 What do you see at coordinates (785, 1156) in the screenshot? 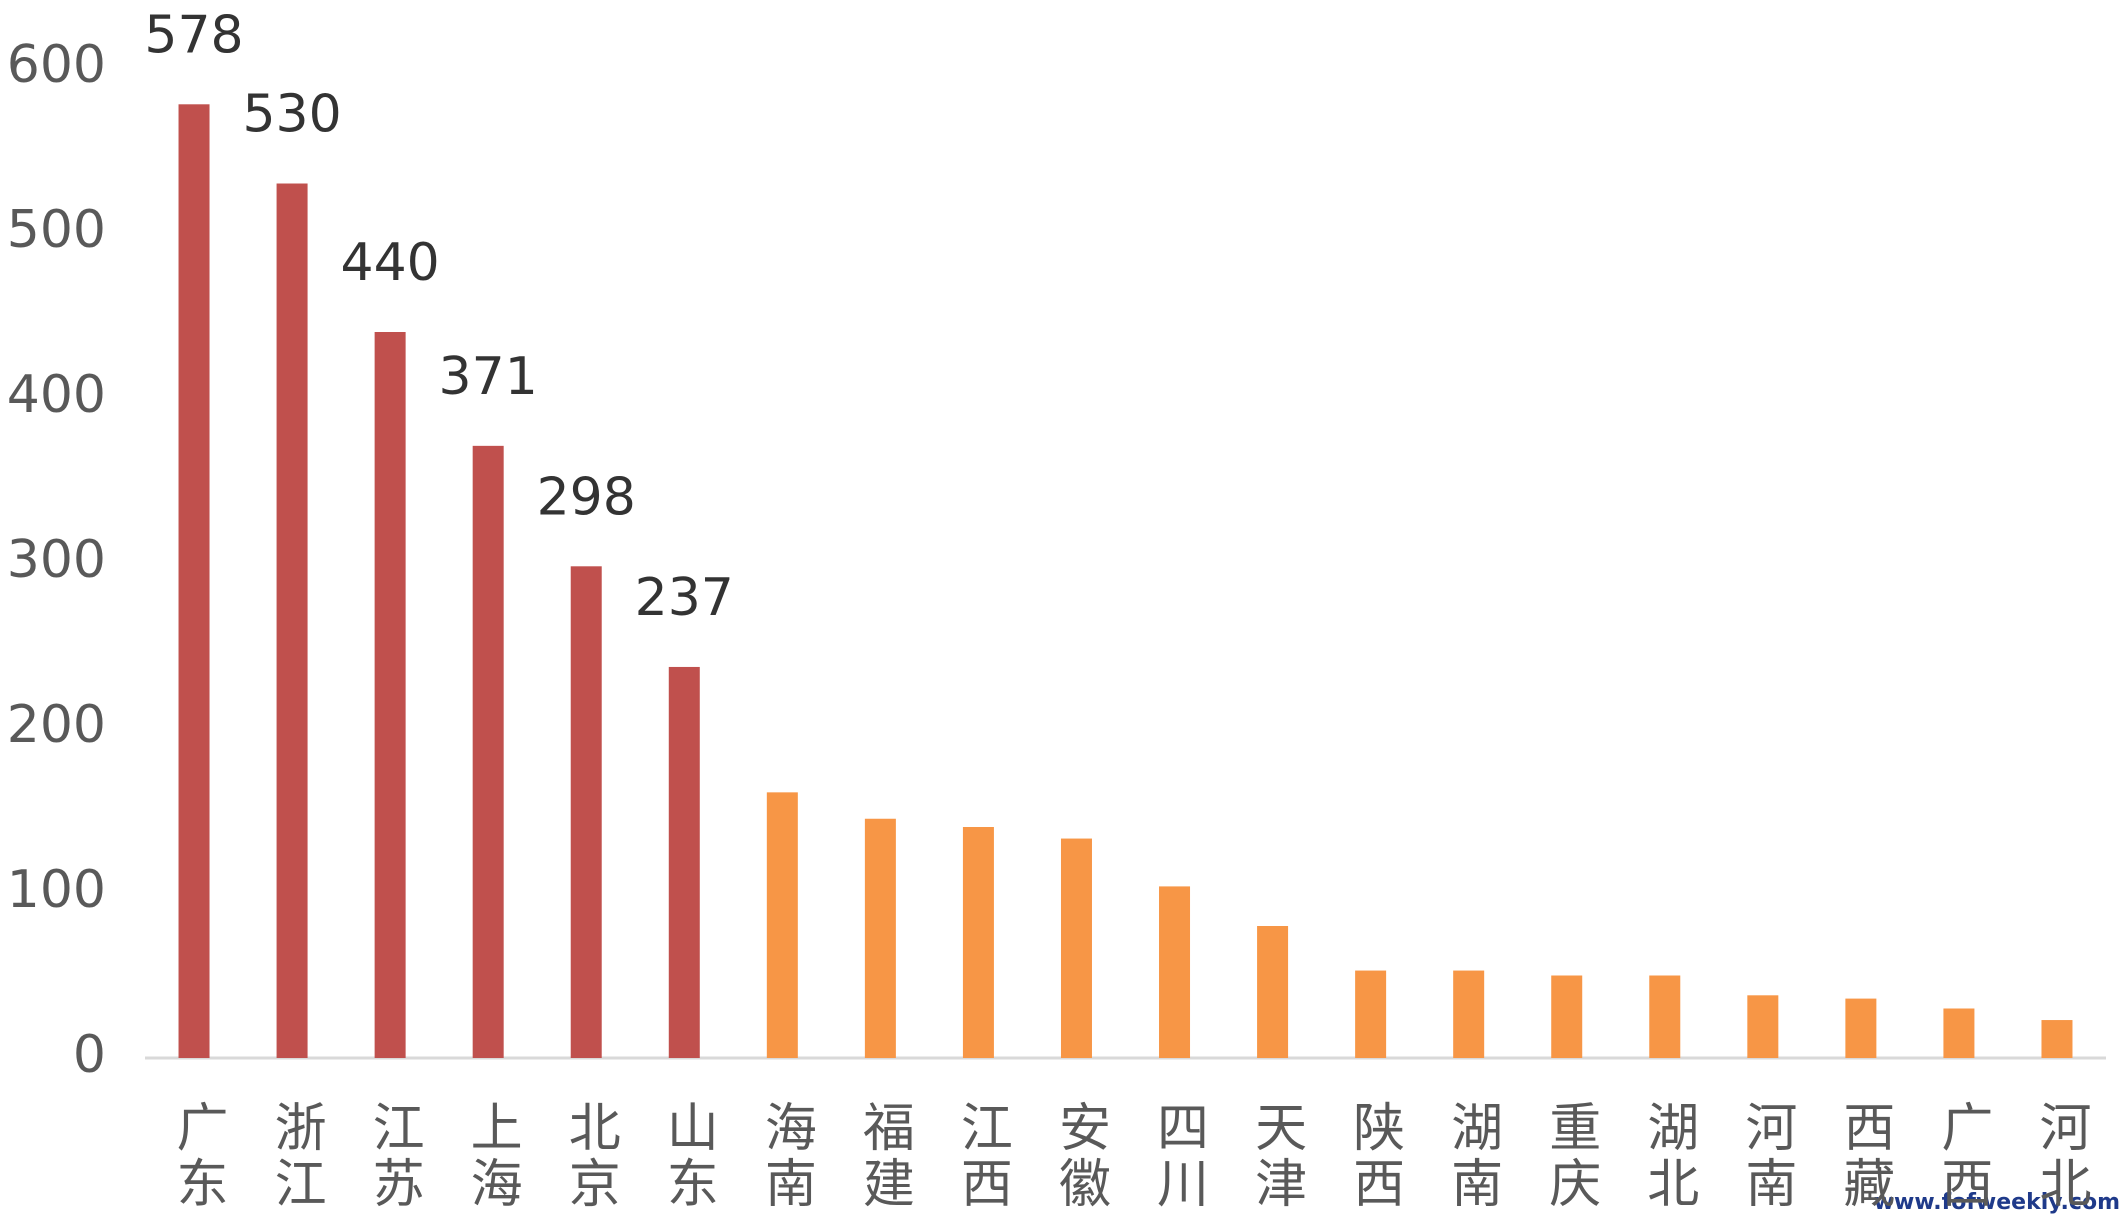
I see `x-tick-label: 海南` at bounding box center [785, 1156].